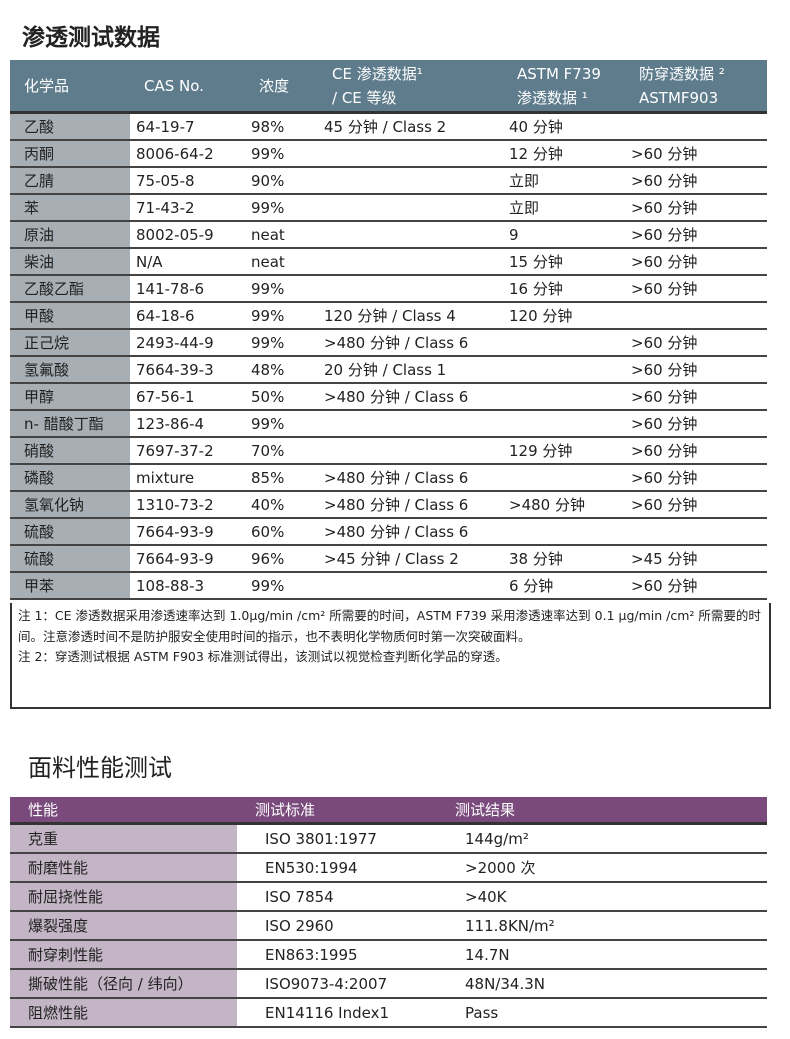 The image size is (790, 1039). I want to click on table-cell: 64-19-7, so click(187, 126).